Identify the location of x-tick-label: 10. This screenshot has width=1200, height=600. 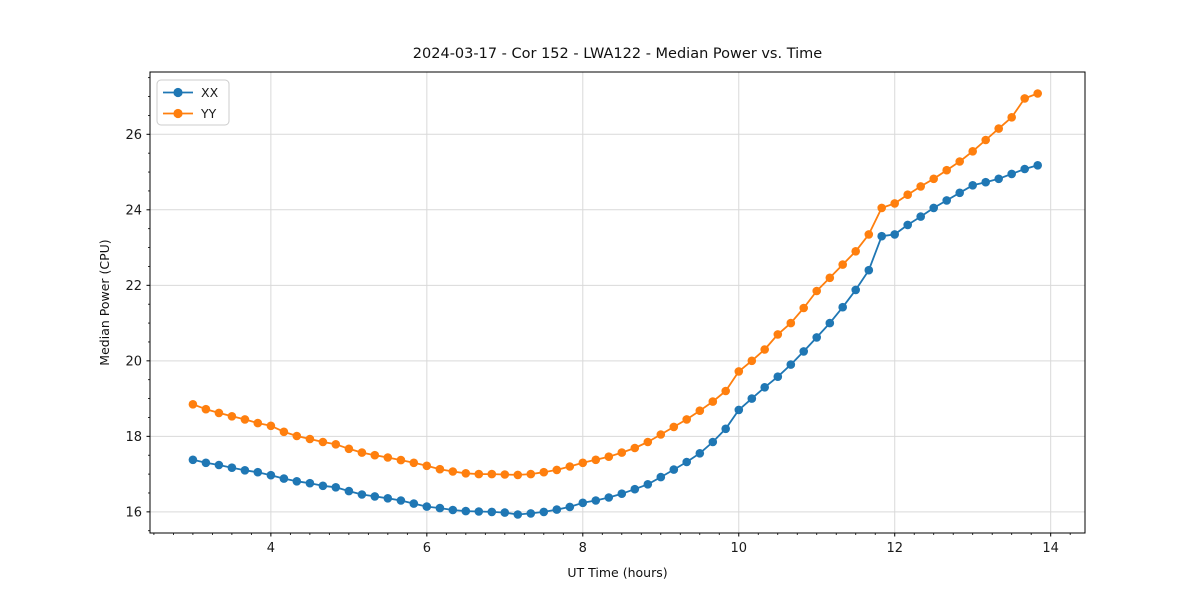
(738, 548).